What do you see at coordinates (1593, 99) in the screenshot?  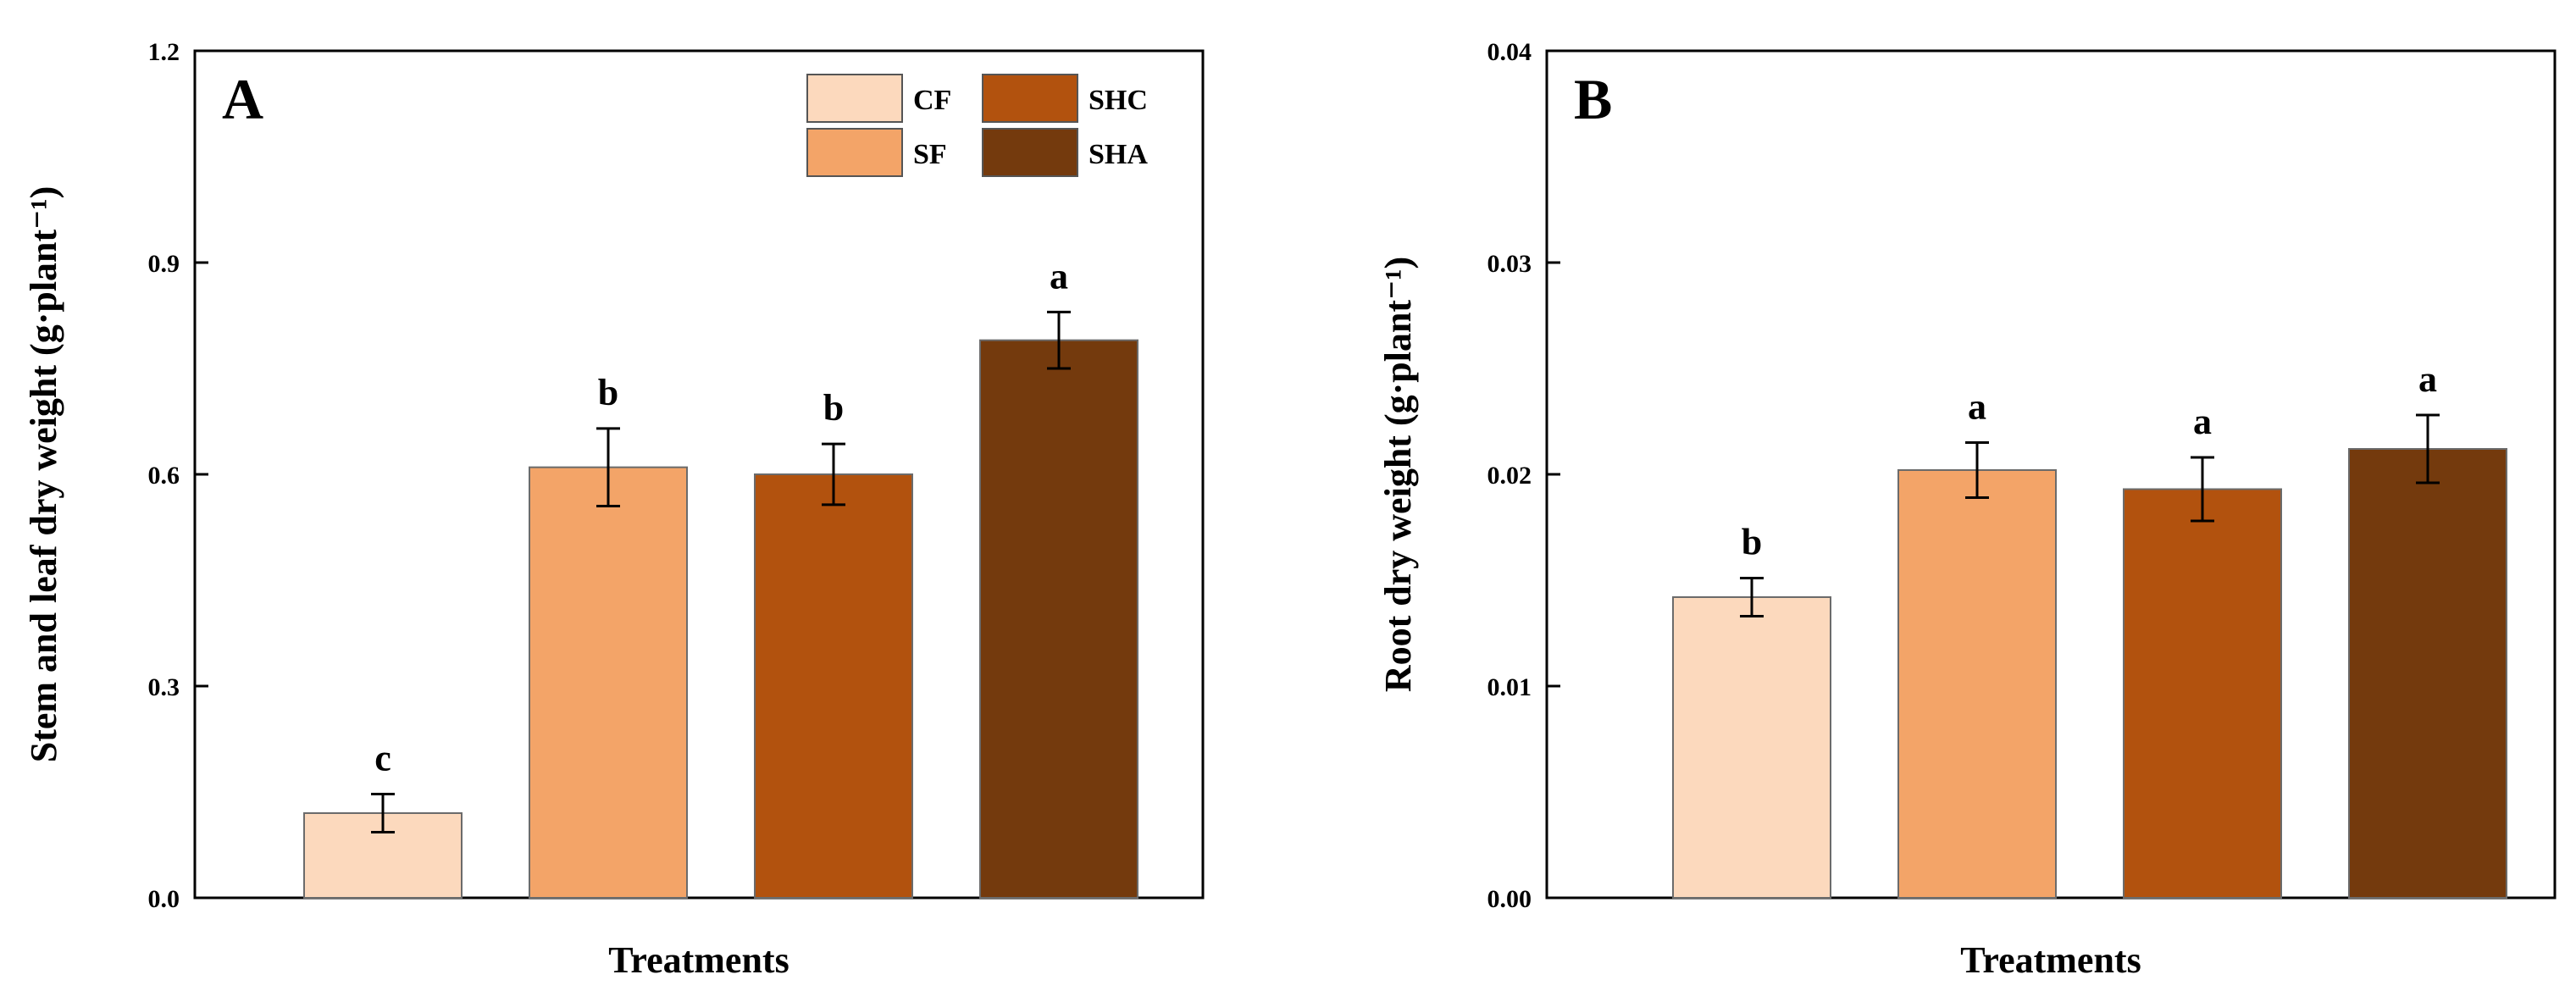 I see `panel-letter-b: B` at bounding box center [1593, 99].